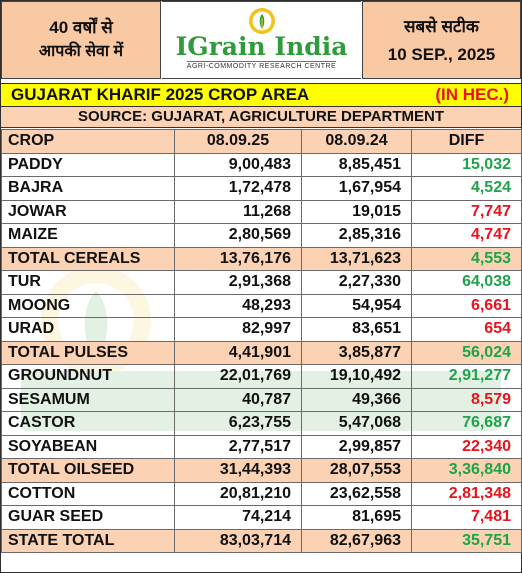 This screenshot has width=522, height=573. Describe the element at coordinates (356, 164) in the screenshot. I see `area-2024-cell: 8,85,451` at that location.